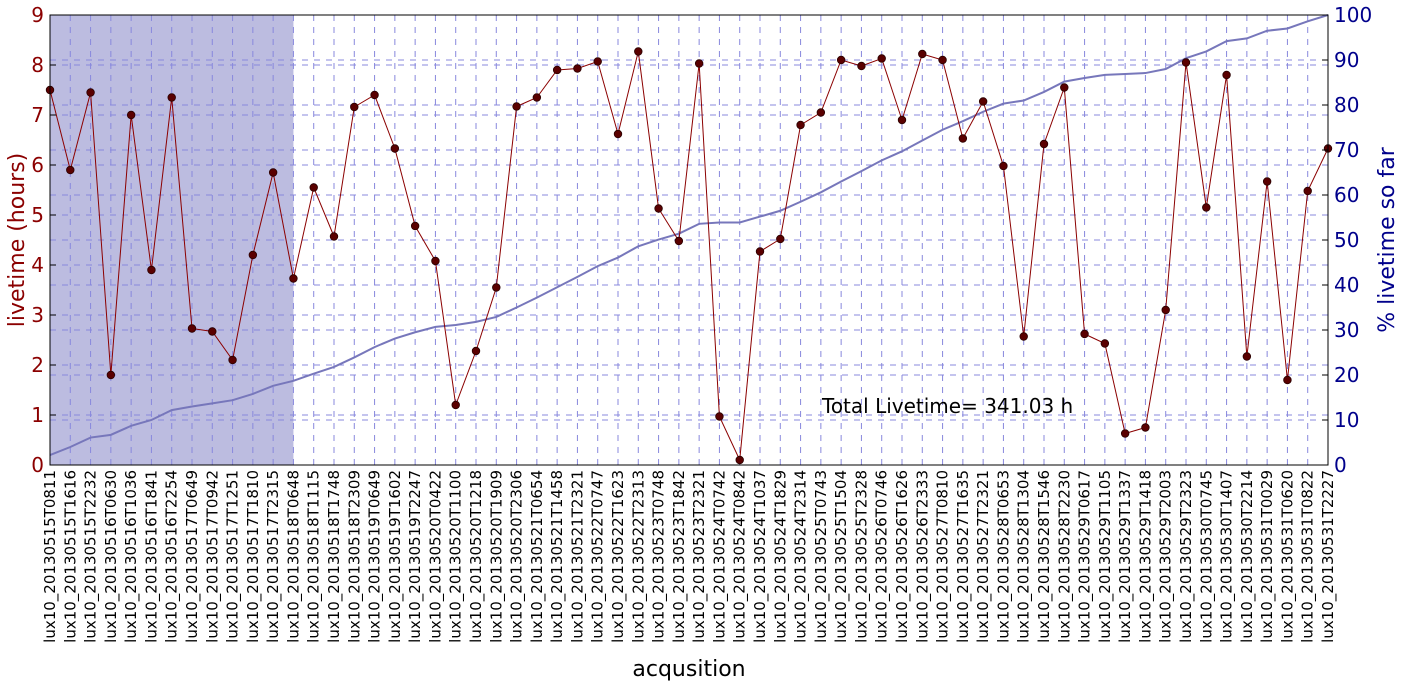  I want to click on x-category-label: lux10_20130530T1407, so click(1227, 556).